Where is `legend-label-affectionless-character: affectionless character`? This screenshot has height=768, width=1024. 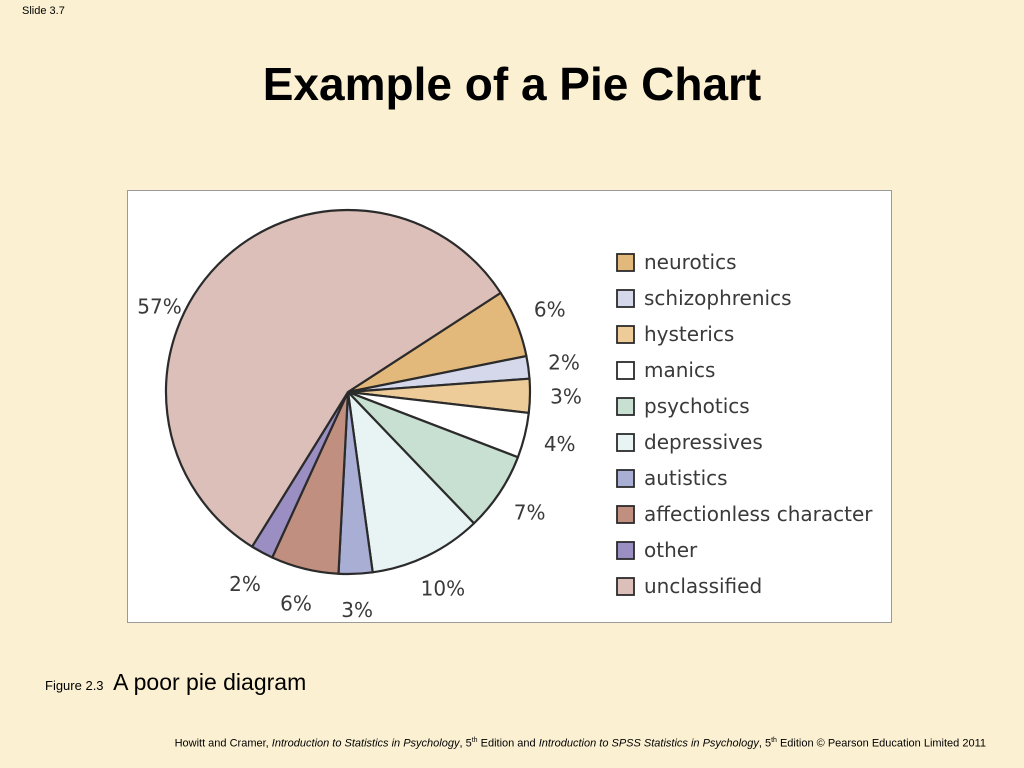
legend-label-affectionless-character: affectionless character is located at coordinates (758, 514).